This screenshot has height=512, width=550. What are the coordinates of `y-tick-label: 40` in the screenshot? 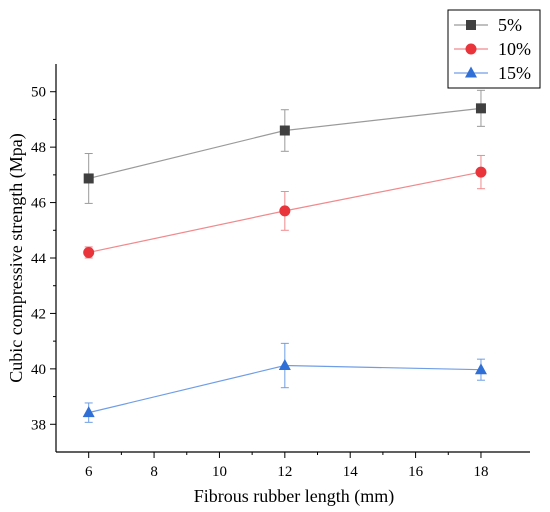 It's located at (38, 370).